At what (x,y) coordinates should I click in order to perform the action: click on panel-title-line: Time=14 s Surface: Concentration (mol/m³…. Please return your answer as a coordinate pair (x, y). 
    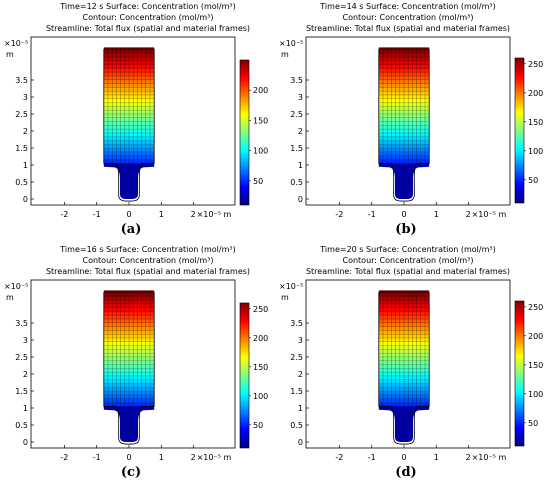
    Looking at the image, I should click on (407, 6).